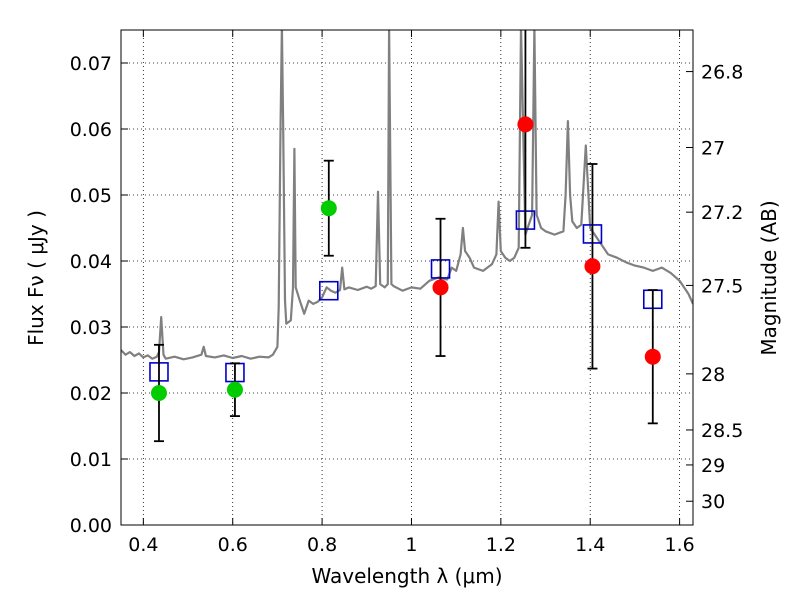 The image size is (800, 600). What do you see at coordinates (406, 576) in the screenshot?
I see `x-axis-label: Wavelength λ (μm)` at bounding box center [406, 576].